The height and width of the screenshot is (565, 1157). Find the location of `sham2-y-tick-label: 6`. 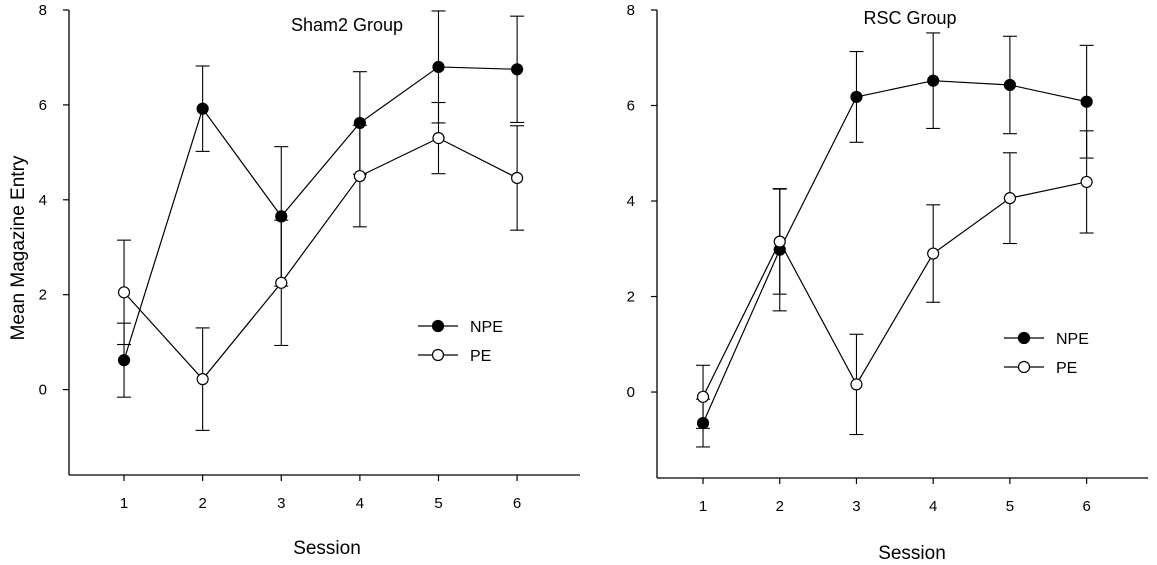

sham2-y-tick-label: 6 is located at coordinates (43, 105).